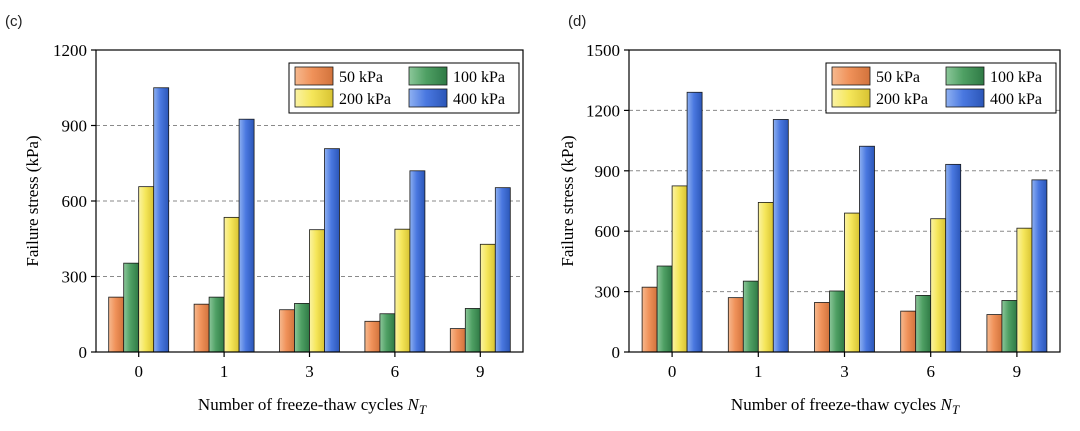 The image size is (1080, 431). I want to click on panel-label: (c), so click(14, 21).